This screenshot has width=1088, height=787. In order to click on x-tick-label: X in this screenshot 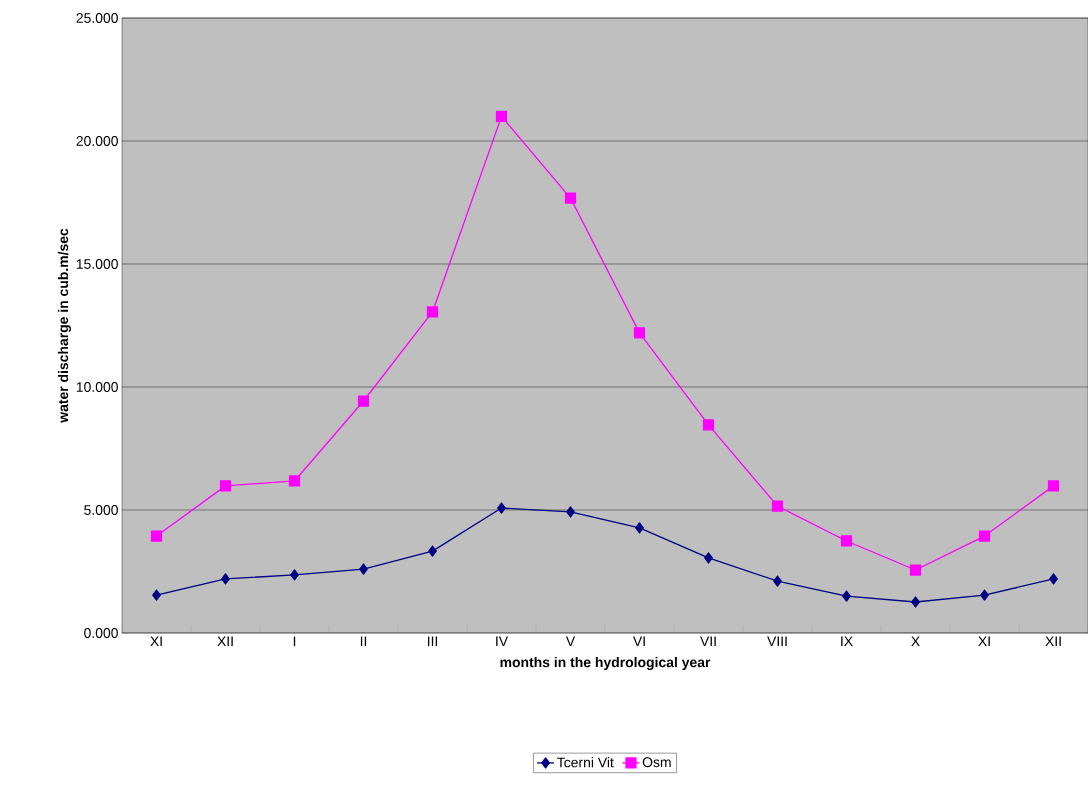, I will do `click(915, 641)`.